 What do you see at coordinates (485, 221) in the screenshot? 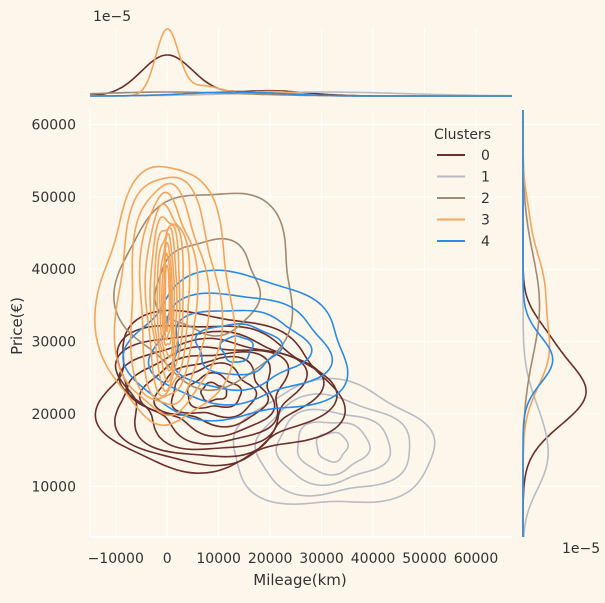
I see `legend-label-3: 3` at bounding box center [485, 221].